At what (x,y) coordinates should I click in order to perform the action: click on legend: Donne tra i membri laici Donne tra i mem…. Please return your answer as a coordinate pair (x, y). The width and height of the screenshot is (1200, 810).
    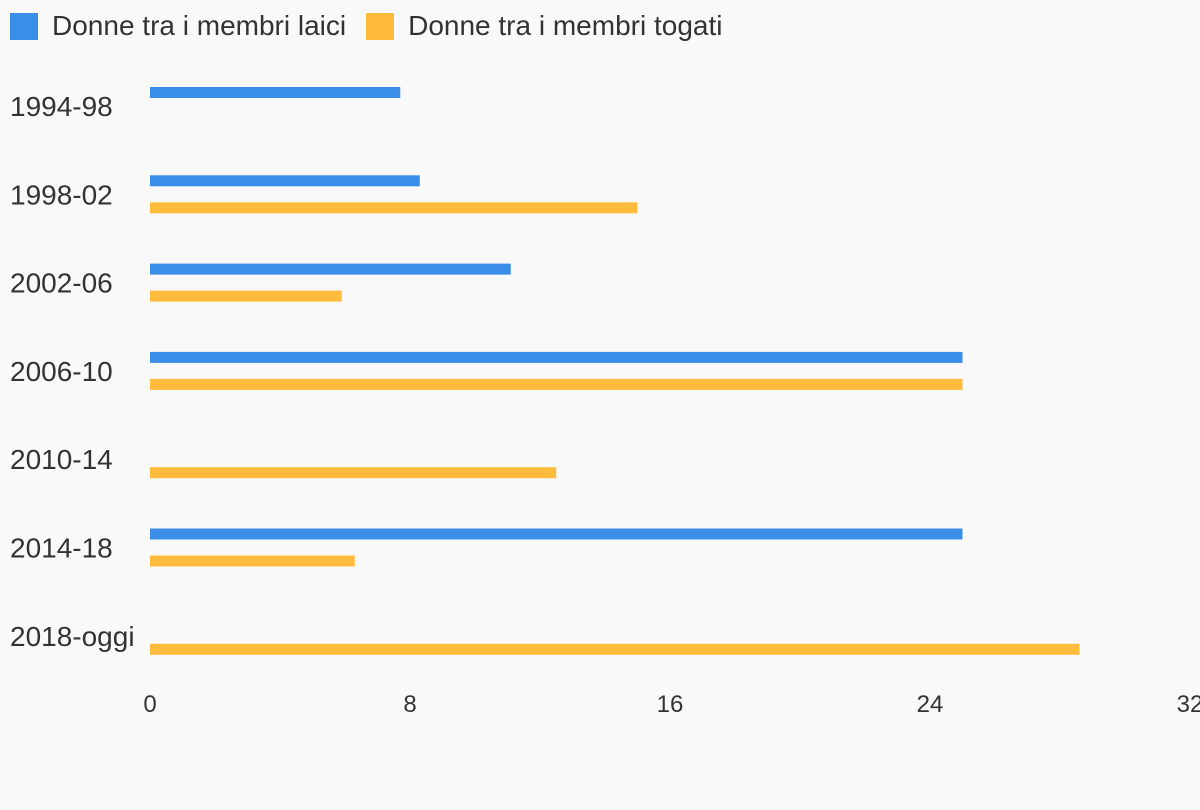
    Looking at the image, I should click on (376, 26).